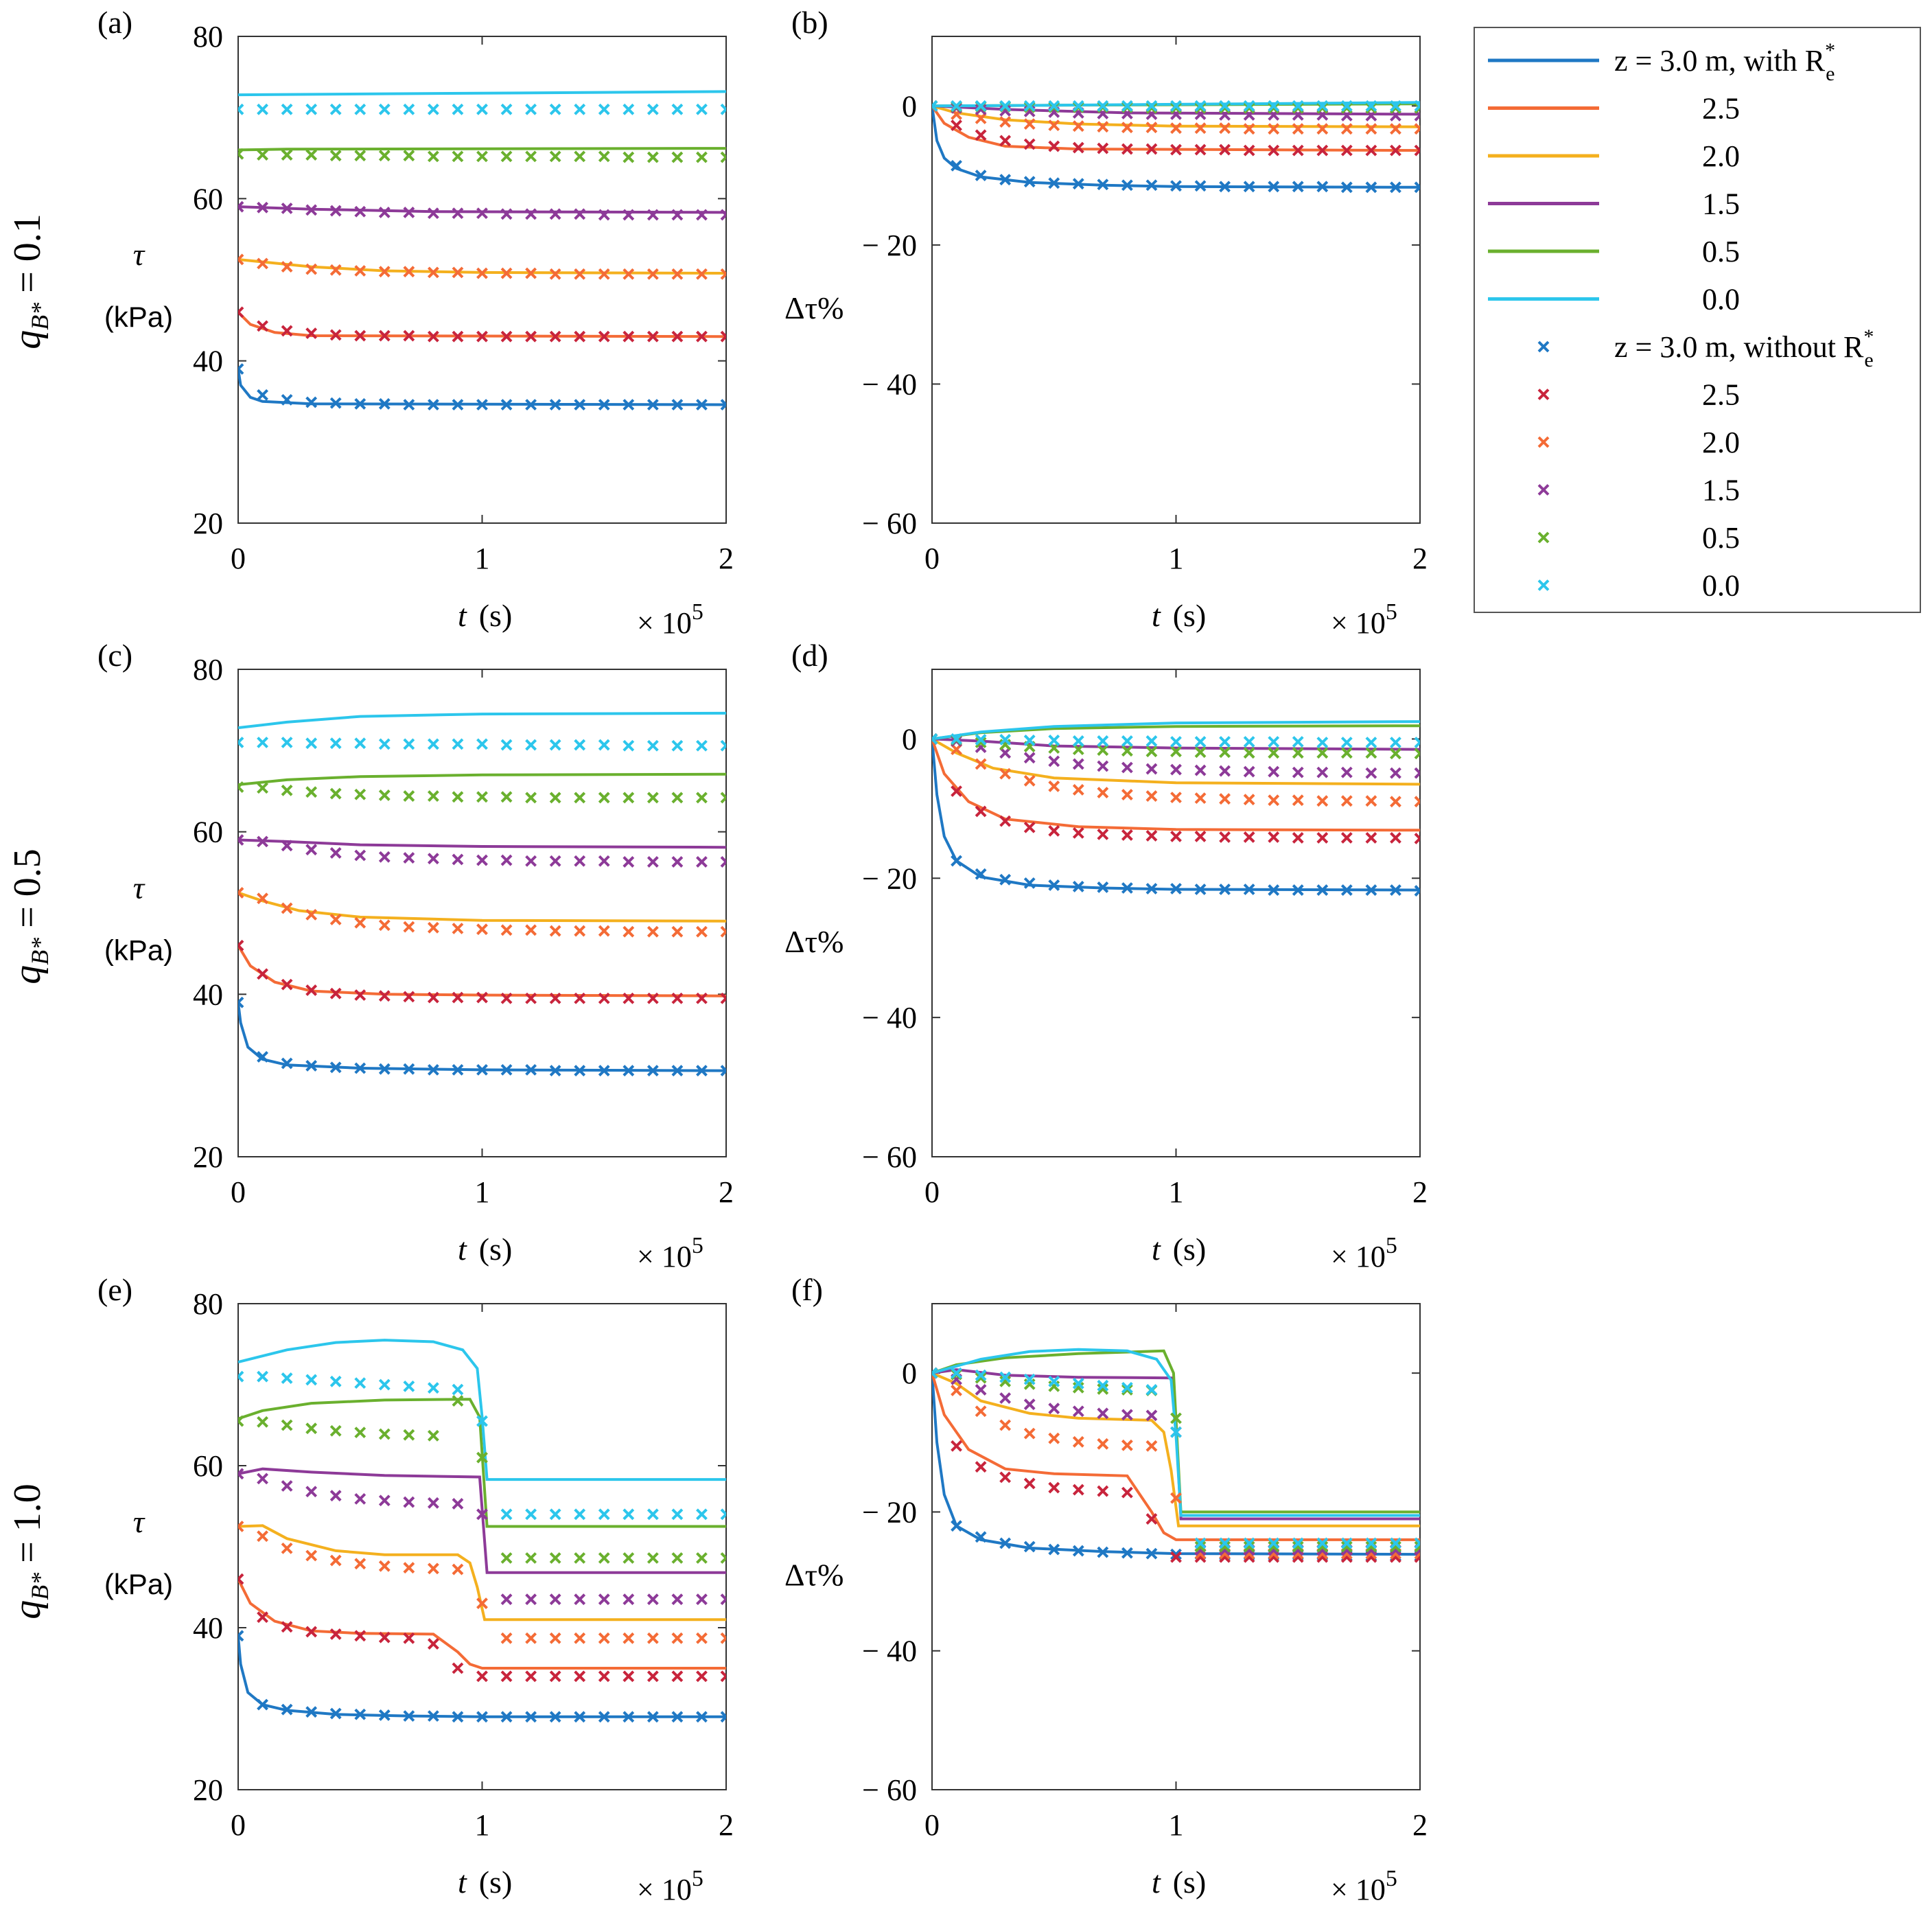 The height and width of the screenshot is (1927, 1932). What do you see at coordinates (1176, 1457) in the screenshot?
I see `series-line-z2.5` at bounding box center [1176, 1457].